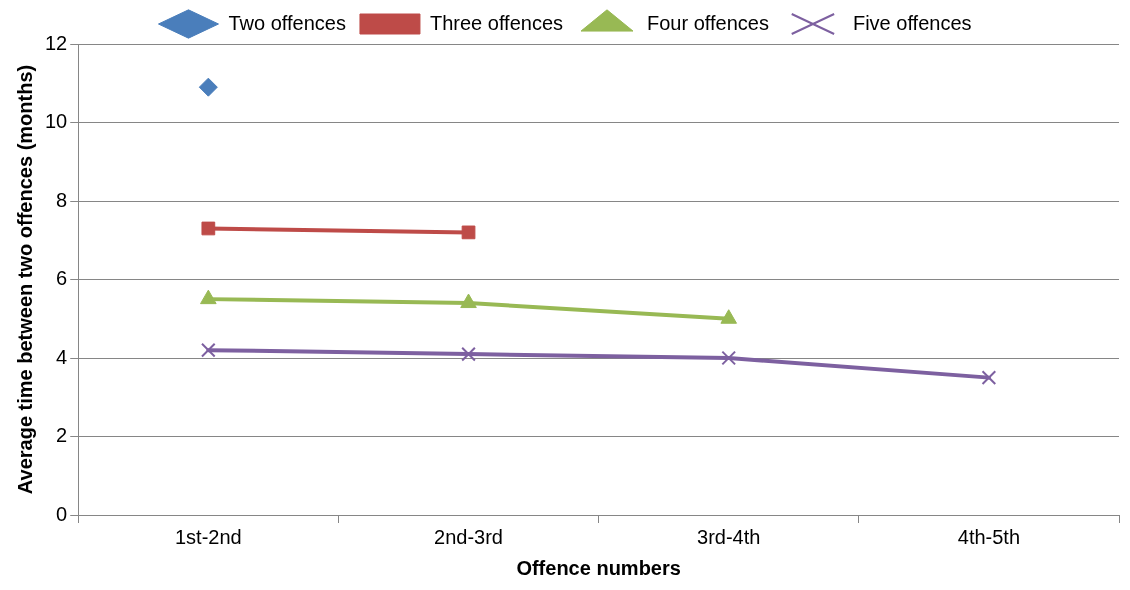 Image resolution: width=1130 pixels, height=590 pixels. I want to click on legend-label: Five offences, so click(912, 22).